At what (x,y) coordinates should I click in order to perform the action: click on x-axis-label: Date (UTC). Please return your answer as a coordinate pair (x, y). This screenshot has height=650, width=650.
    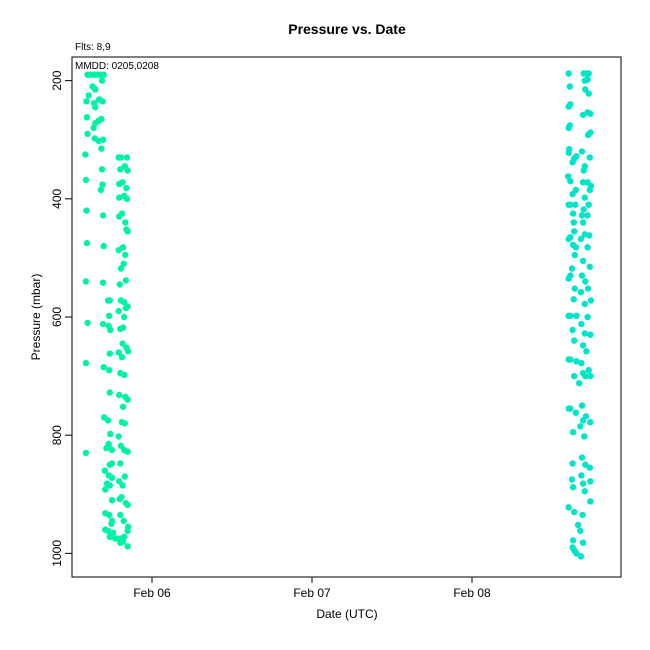
    Looking at the image, I should click on (346, 614).